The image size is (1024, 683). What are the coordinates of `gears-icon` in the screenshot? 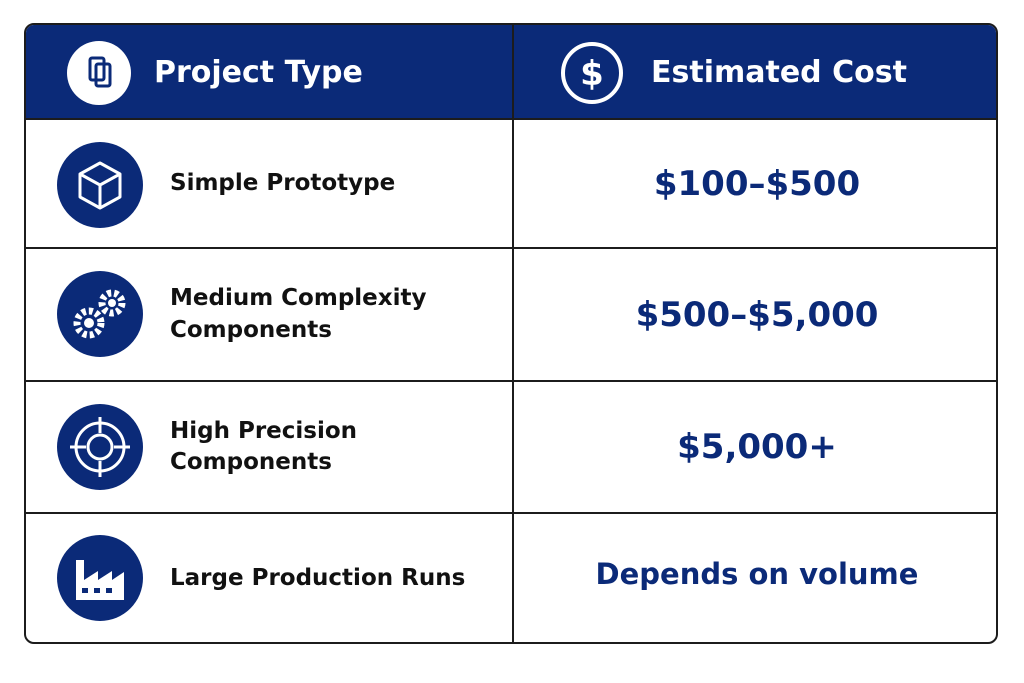 It's located at (100, 314).